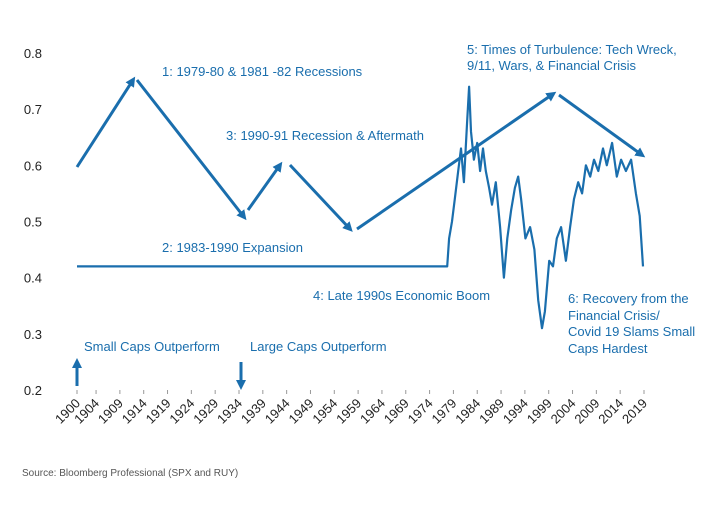 This screenshot has width=720, height=505. What do you see at coordinates (348, 411) in the screenshot?
I see `x-tick-label: 1959` at bounding box center [348, 411].